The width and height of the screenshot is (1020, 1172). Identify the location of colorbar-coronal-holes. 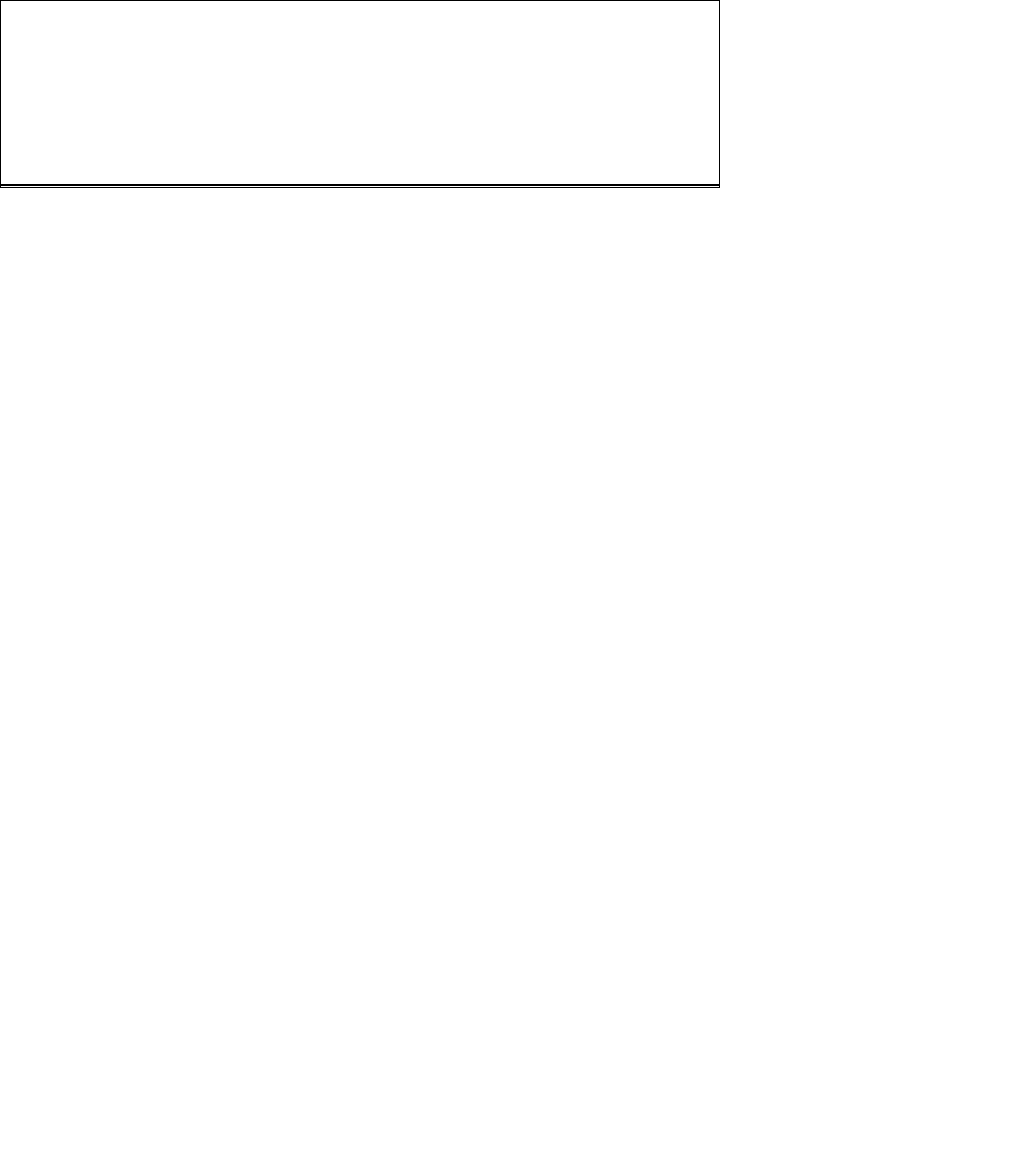
(879, 450).